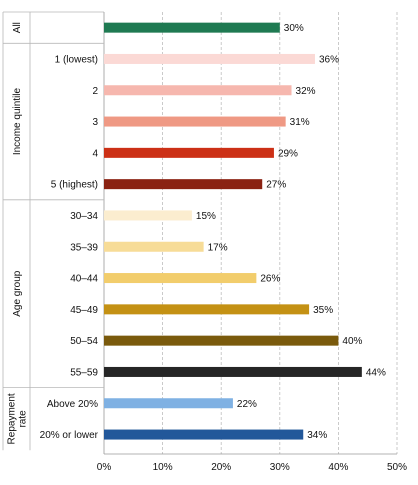  Describe the element at coordinates (376, 372) in the screenshot. I see `data-label: 44%` at that location.